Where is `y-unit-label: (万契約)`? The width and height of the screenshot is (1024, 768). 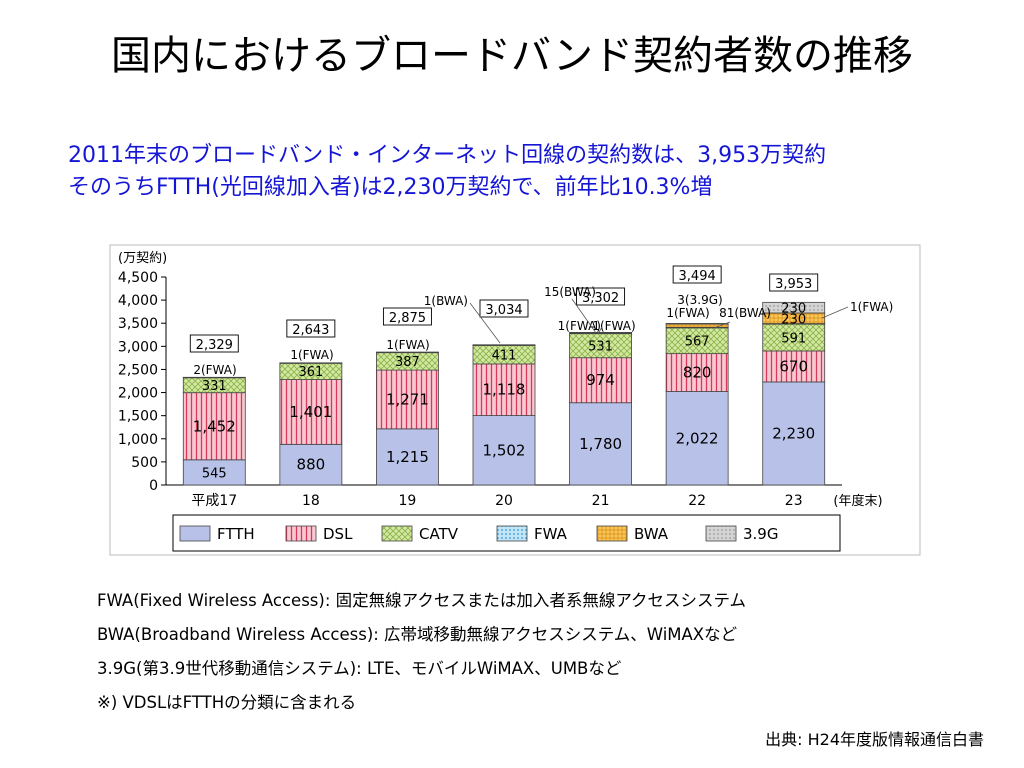
y-unit-label: (万契約) is located at coordinates (142, 258).